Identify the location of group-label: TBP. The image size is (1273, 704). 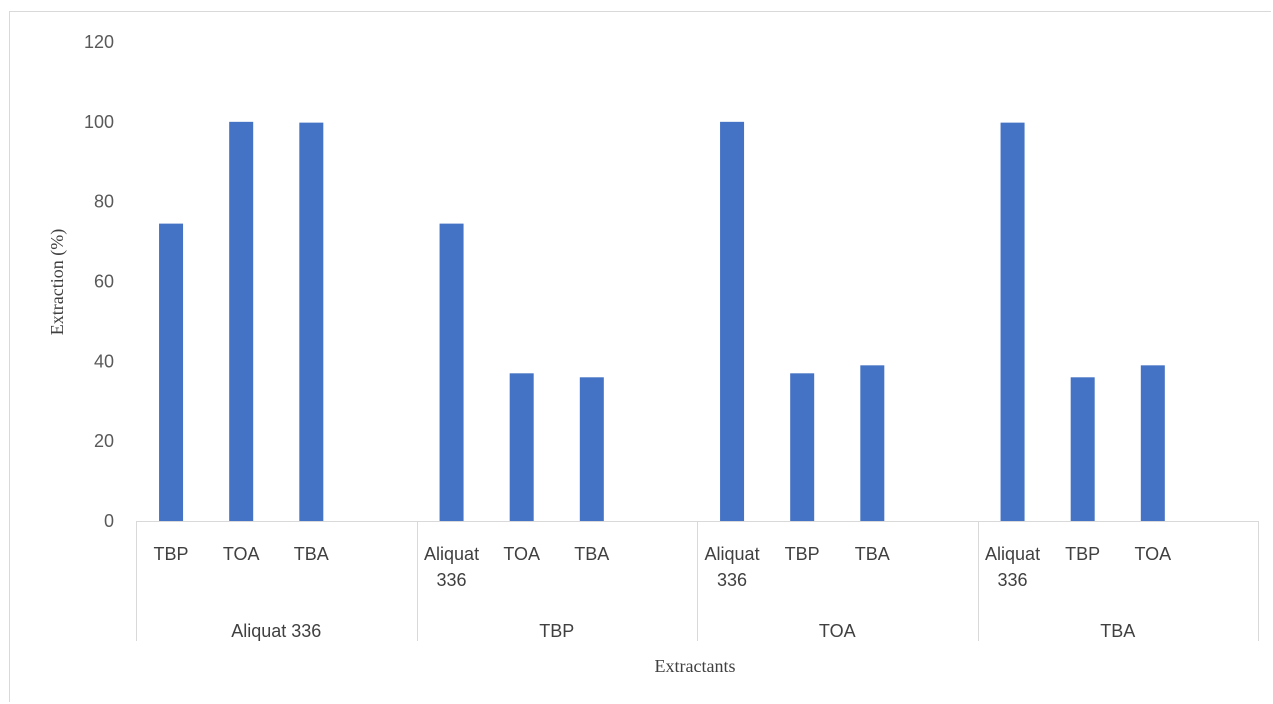
(556, 631).